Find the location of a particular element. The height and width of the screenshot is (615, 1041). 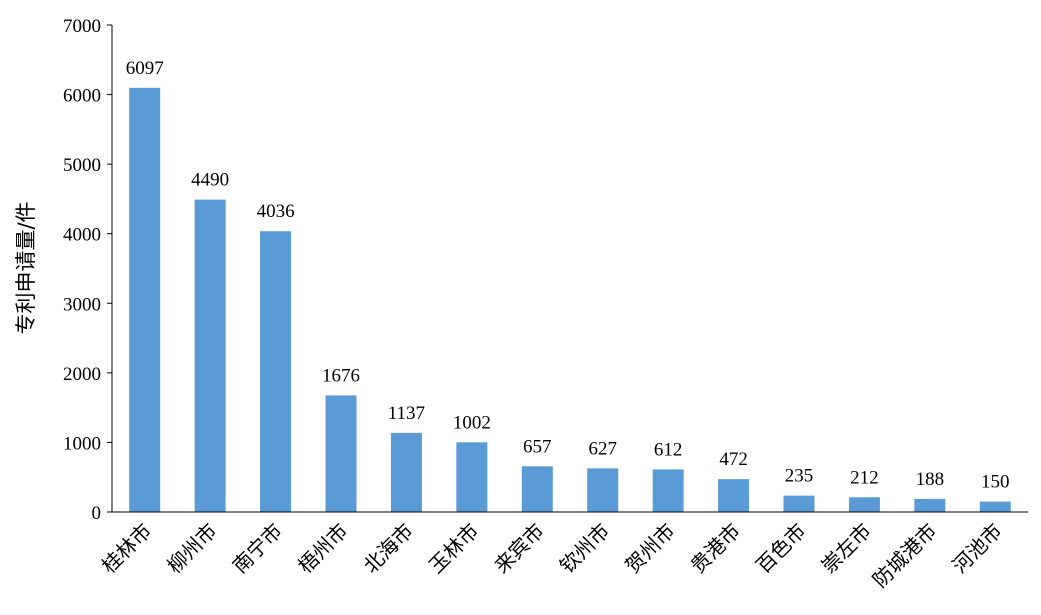

x-category-label: 贵港市 is located at coordinates (715, 548).